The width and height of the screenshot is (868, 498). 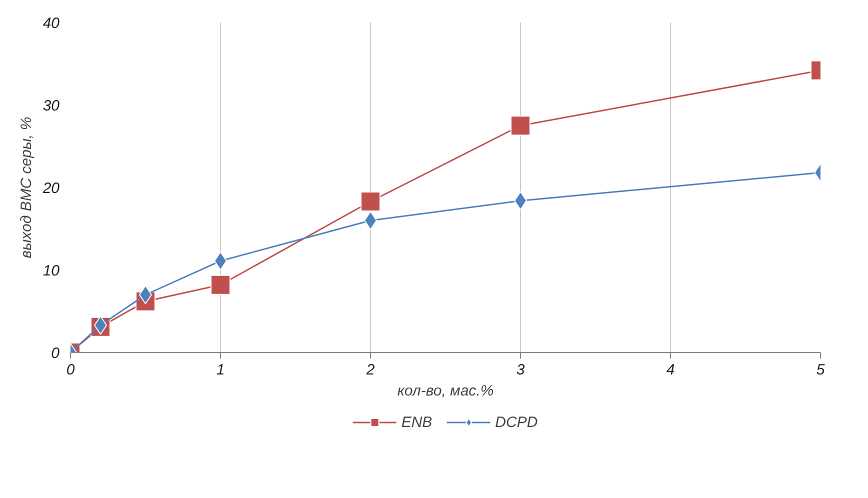 What do you see at coordinates (71, 370) in the screenshot?
I see `x-tick-label: 0` at bounding box center [71, 370].